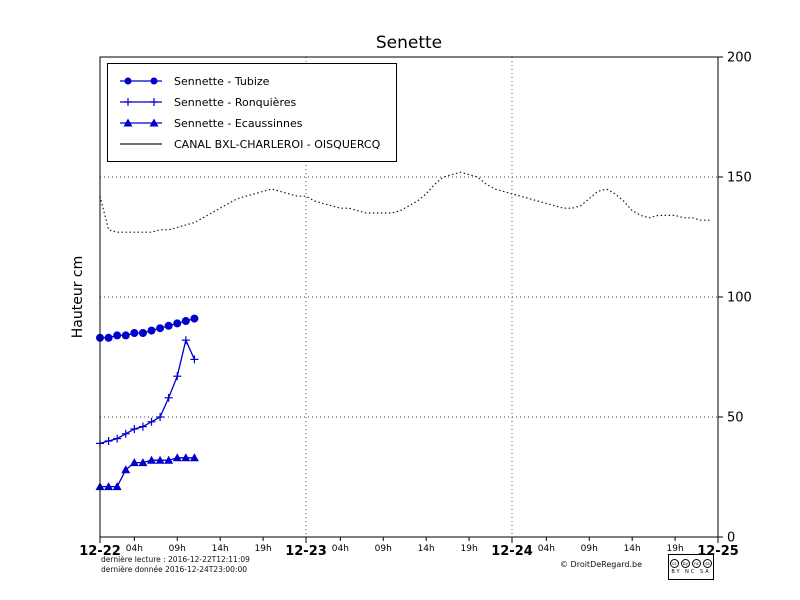  What do you see at coordinates (674, 563) in the screenshot?
I see `cc-icon: cc` at bounding box center [674, 563].